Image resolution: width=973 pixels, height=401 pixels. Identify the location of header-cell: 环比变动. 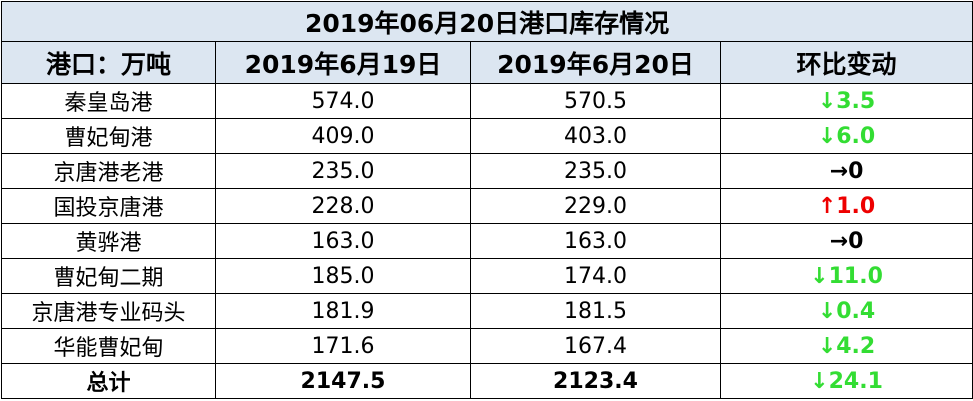
(846, 62).